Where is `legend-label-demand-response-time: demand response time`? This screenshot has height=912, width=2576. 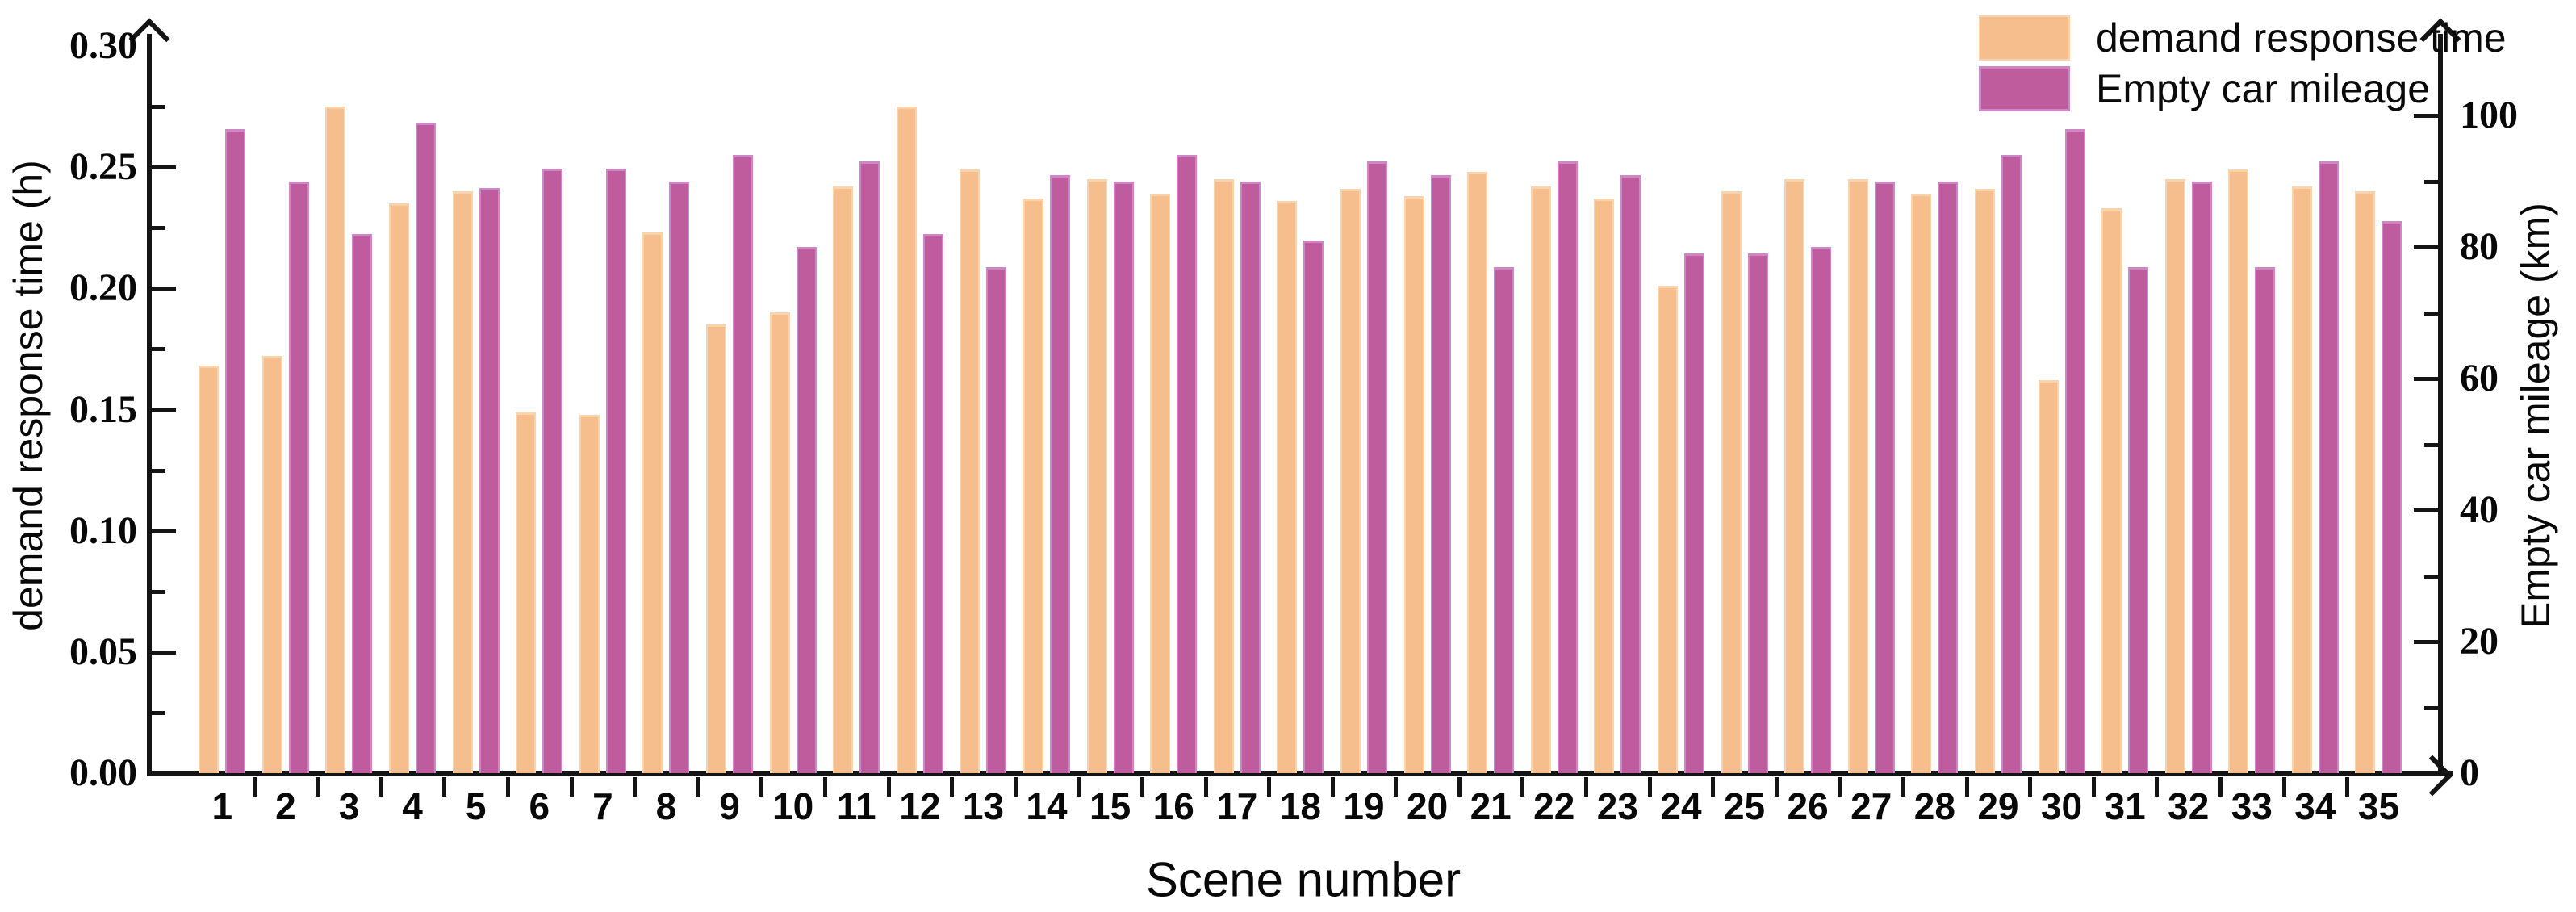 legend-label-demand-response-time: demand response time is located at coordinates (2301, 38).